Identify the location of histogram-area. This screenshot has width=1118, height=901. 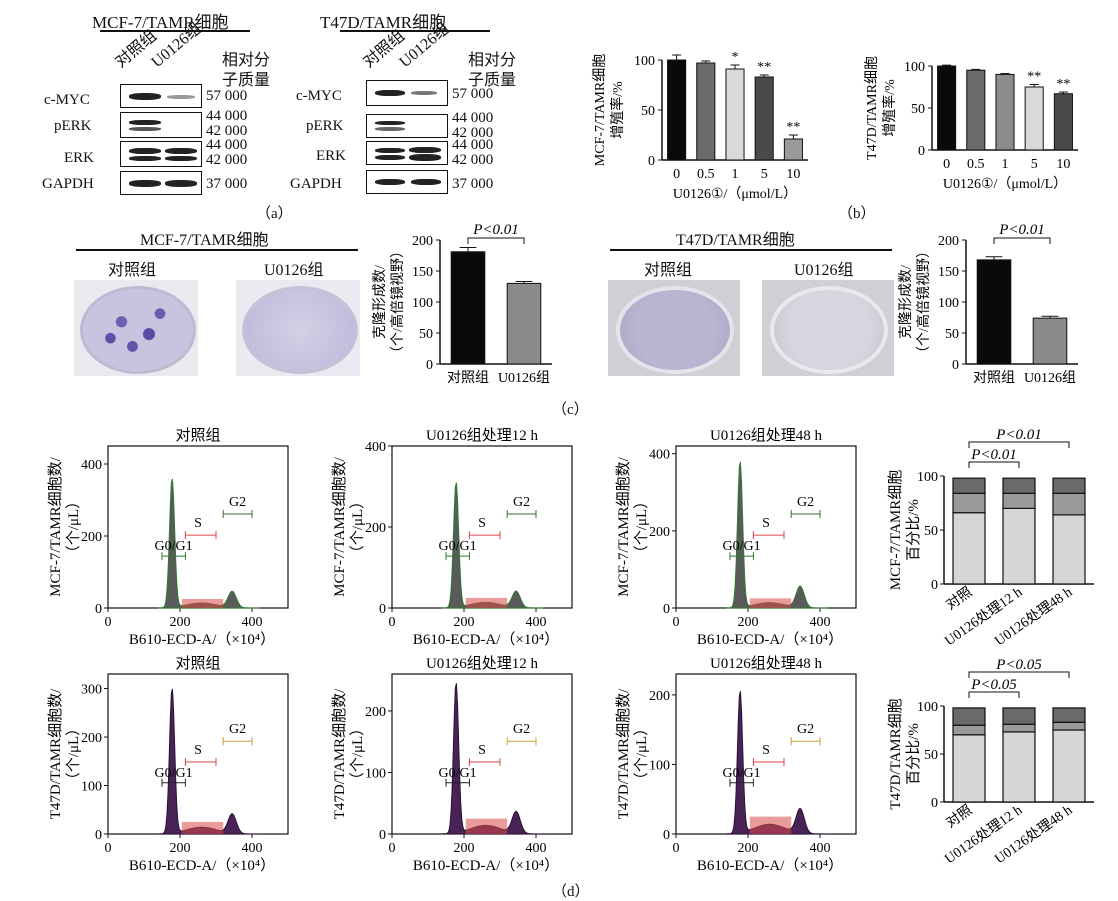
(776, 763).